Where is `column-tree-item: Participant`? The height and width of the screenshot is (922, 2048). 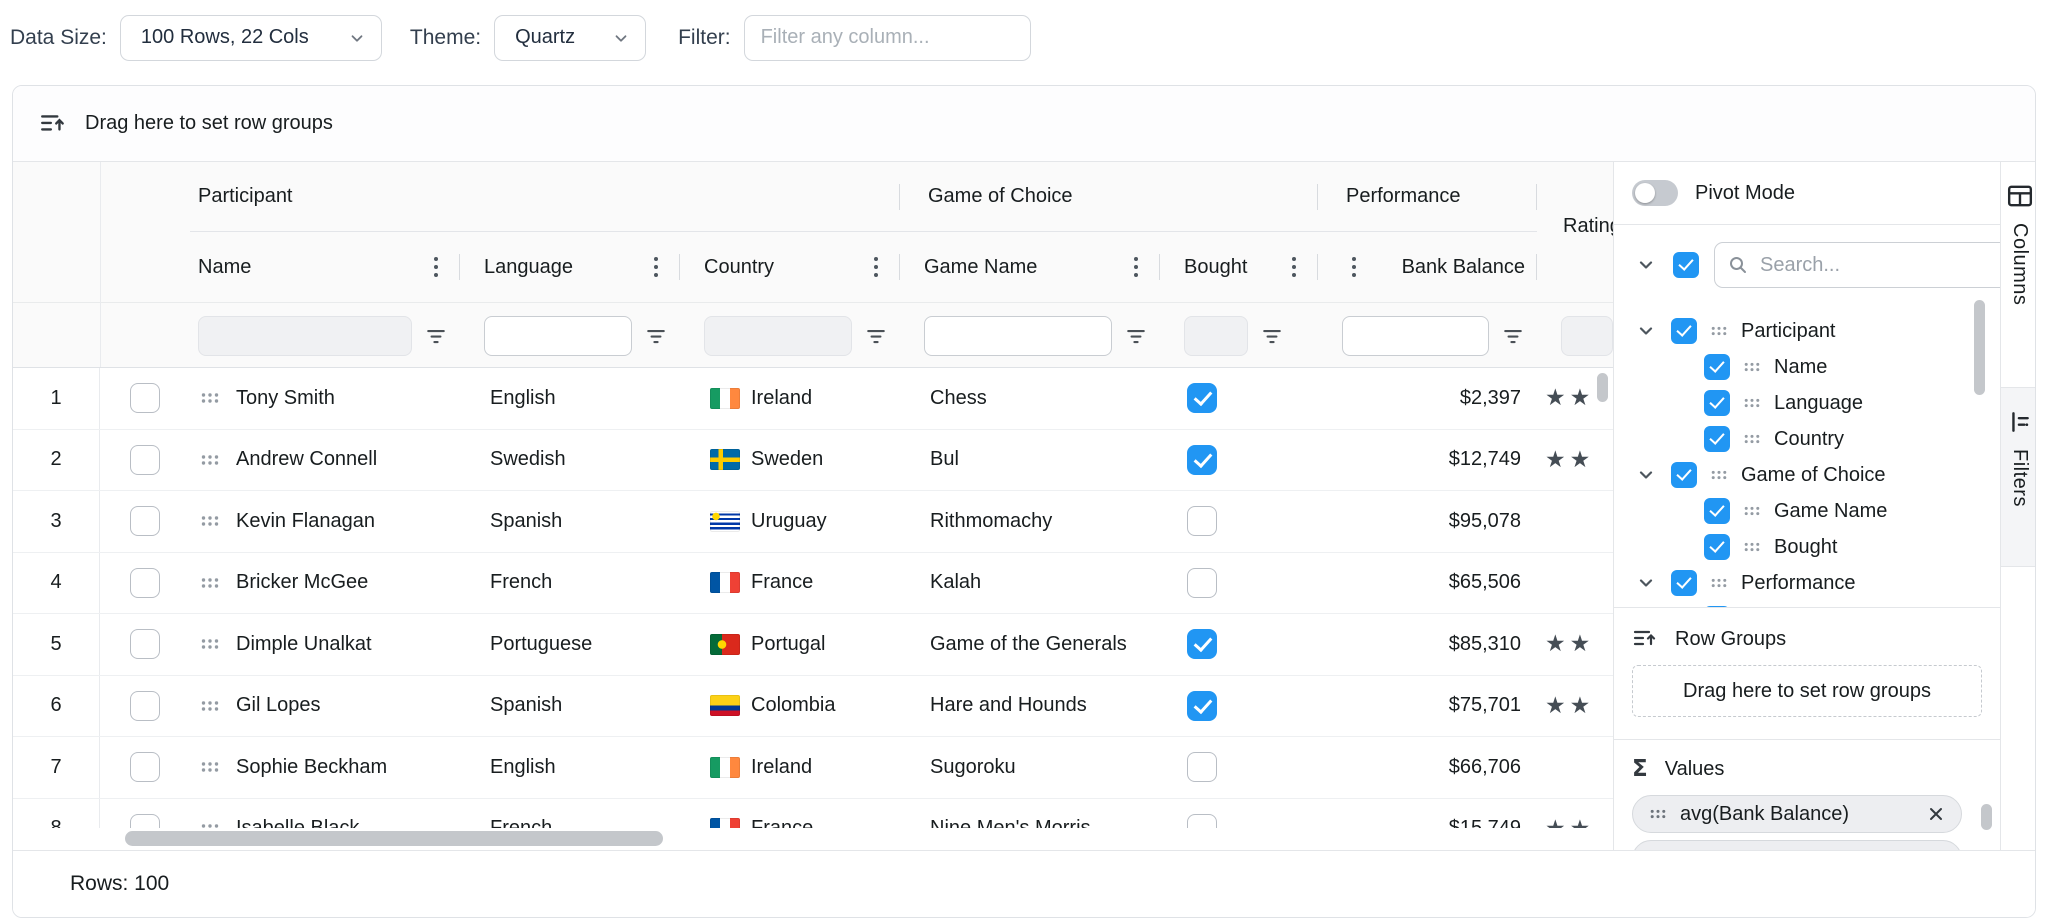 column-tree-item: Participant is located at coordinates (1807, 331).